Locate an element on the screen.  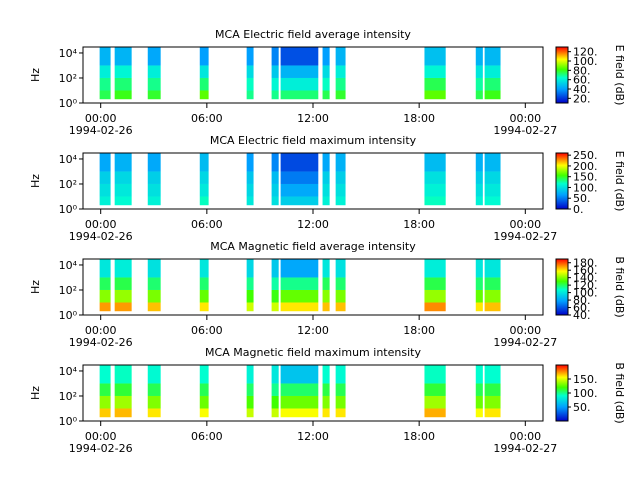
colorbar-tick-label: 180. is located at coordinates (585, 263).